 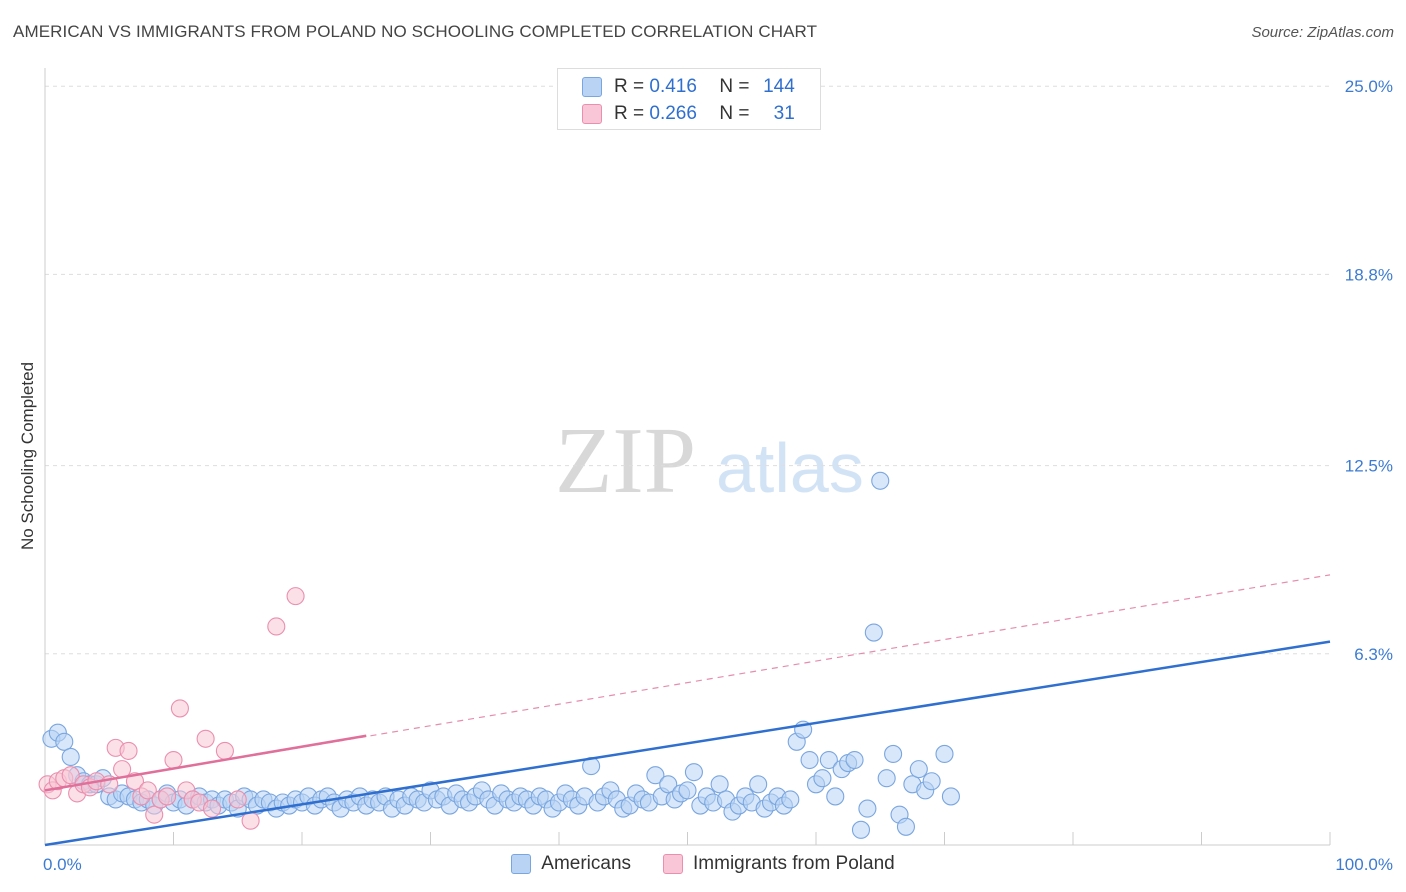 What do you see at coordinates (1369, 466) in the screenshot?
I see `y-tick-label: 12.5%` at bounding box center [1369, 466].